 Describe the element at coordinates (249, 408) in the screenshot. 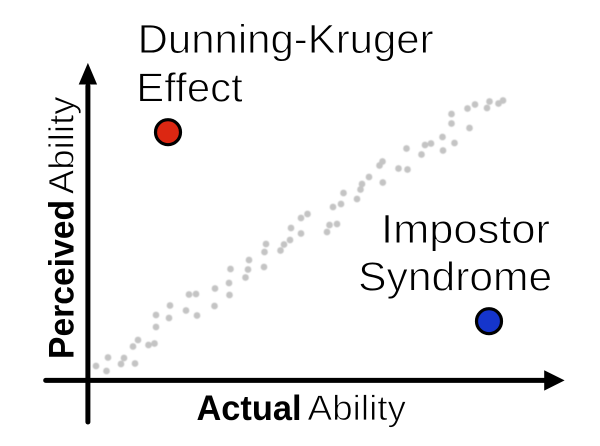

I see `svg-text: Actual` at that location.